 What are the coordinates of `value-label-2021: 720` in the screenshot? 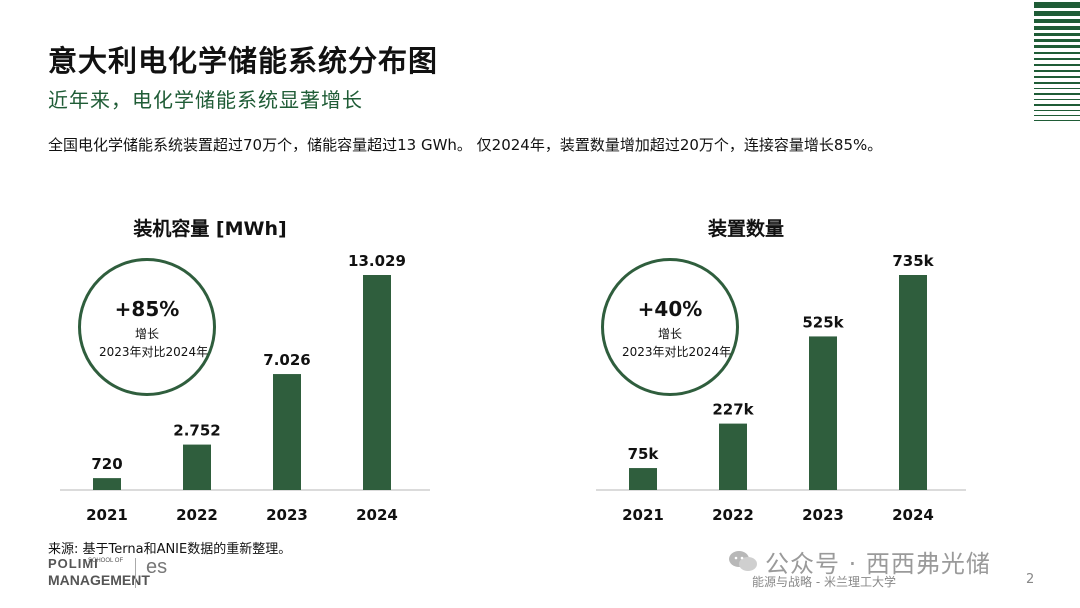 It's located at (106, 464).